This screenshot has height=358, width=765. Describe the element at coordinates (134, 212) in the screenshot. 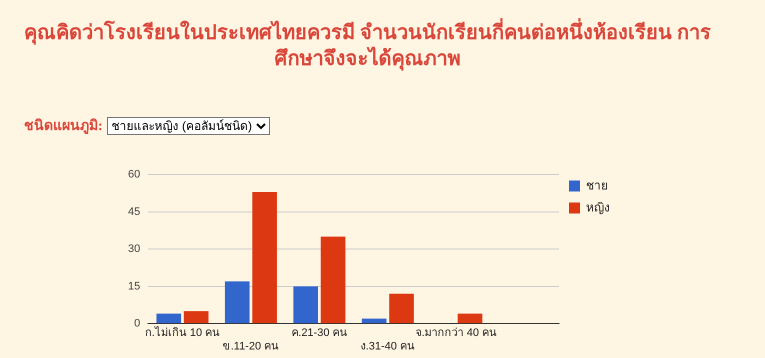

I see `y-tick-label: 45` at that location.